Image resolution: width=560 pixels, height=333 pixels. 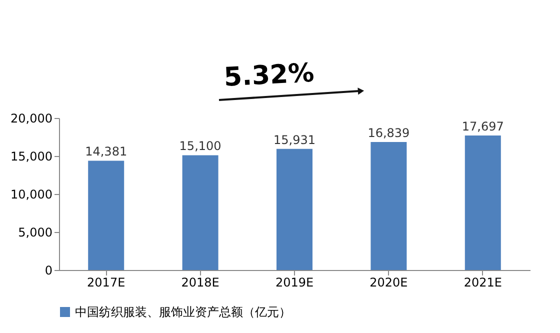 What do you see at coordinates (200, 146) in the screenshot?
I see `data-label: 15,100` at bounding box center [200, 146].